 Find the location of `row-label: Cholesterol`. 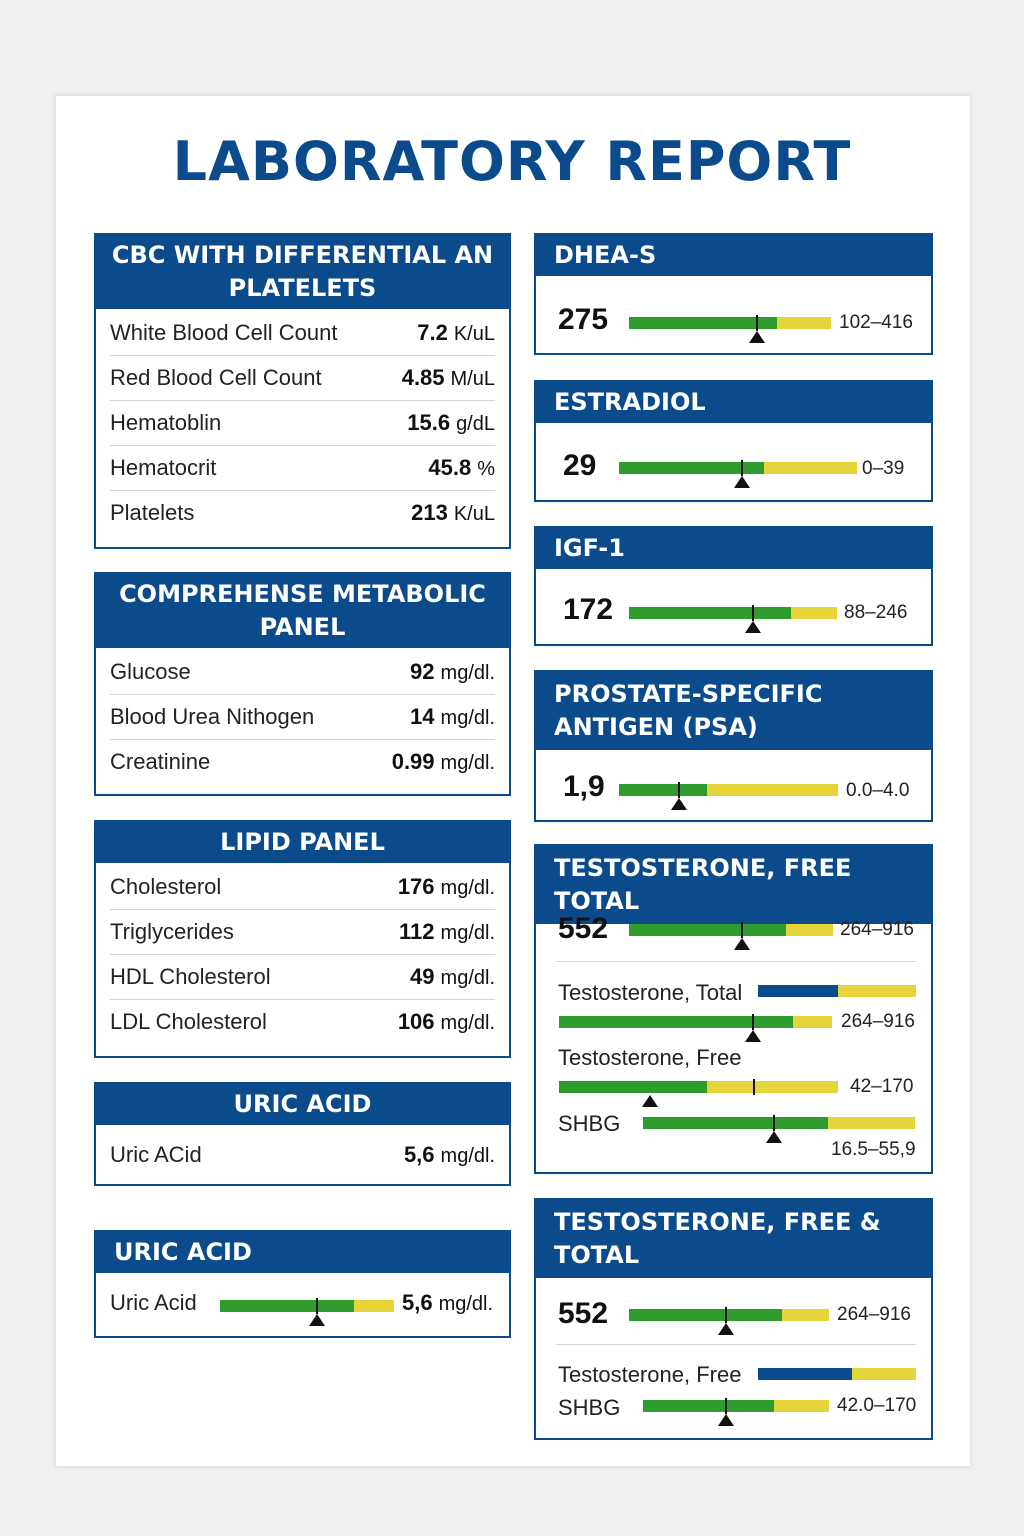

row-label: Cholesterol is located at coordinates (166, 886).